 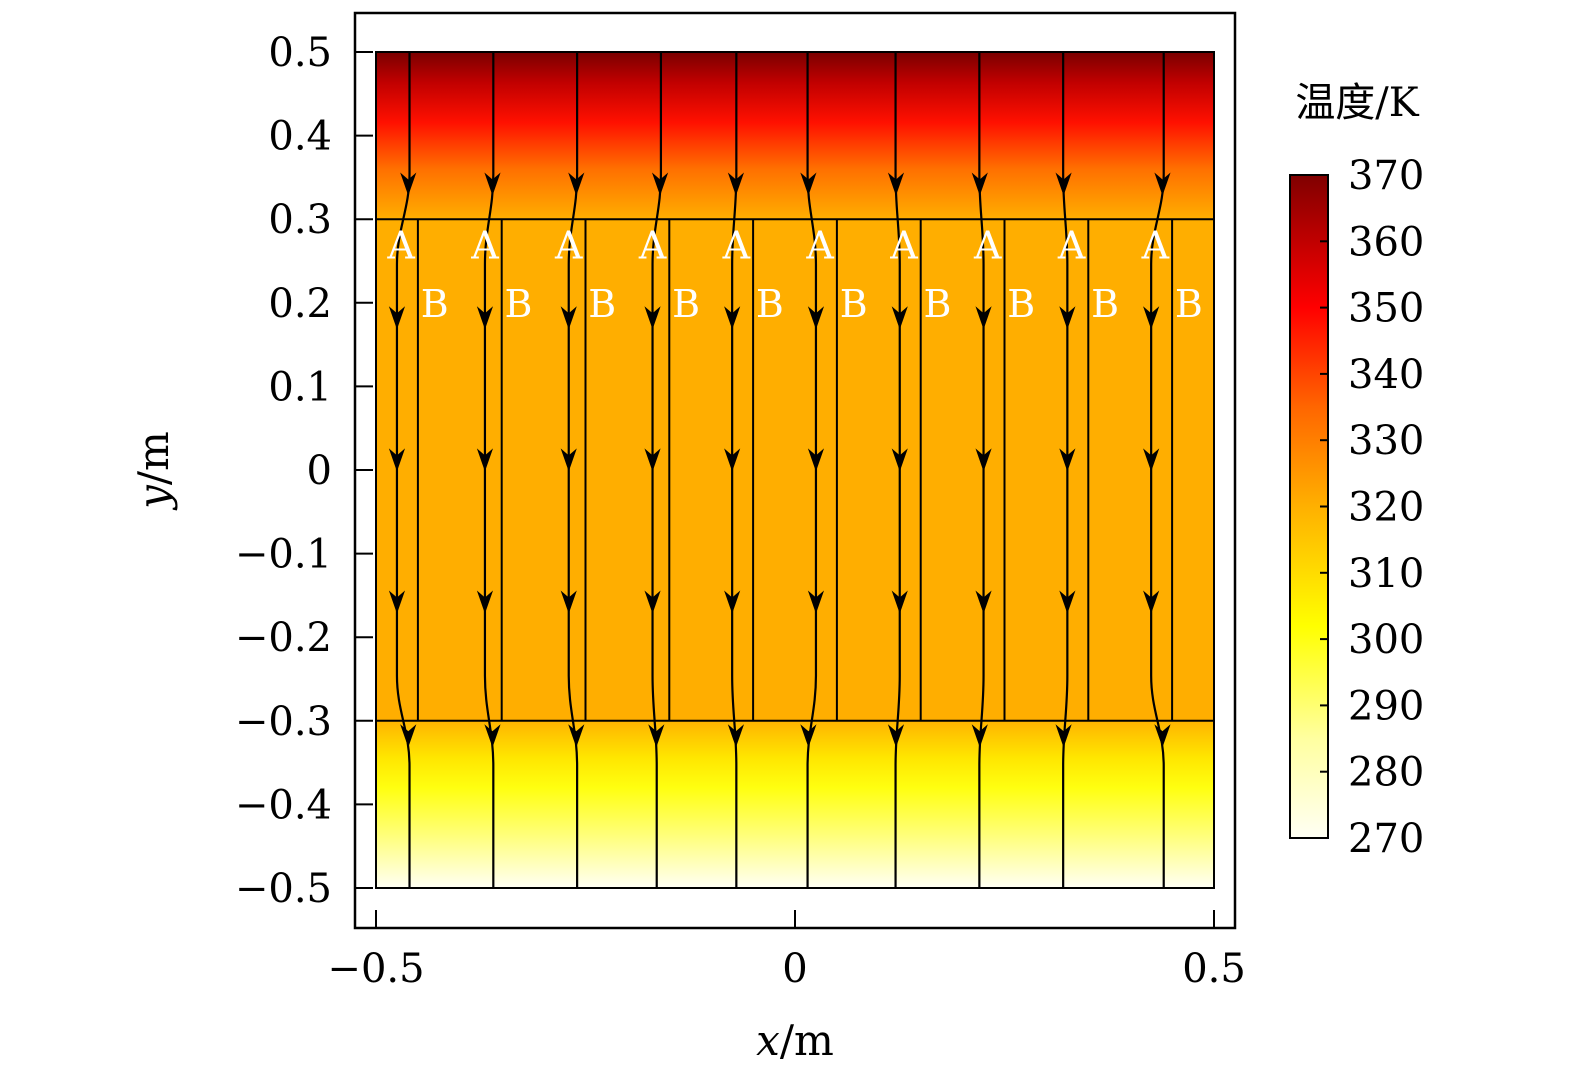 What do you see at coordinates (283, 805) in the screenshot?
I see `y-tick-label-9: −0.4` at bounding box center [283, 805].